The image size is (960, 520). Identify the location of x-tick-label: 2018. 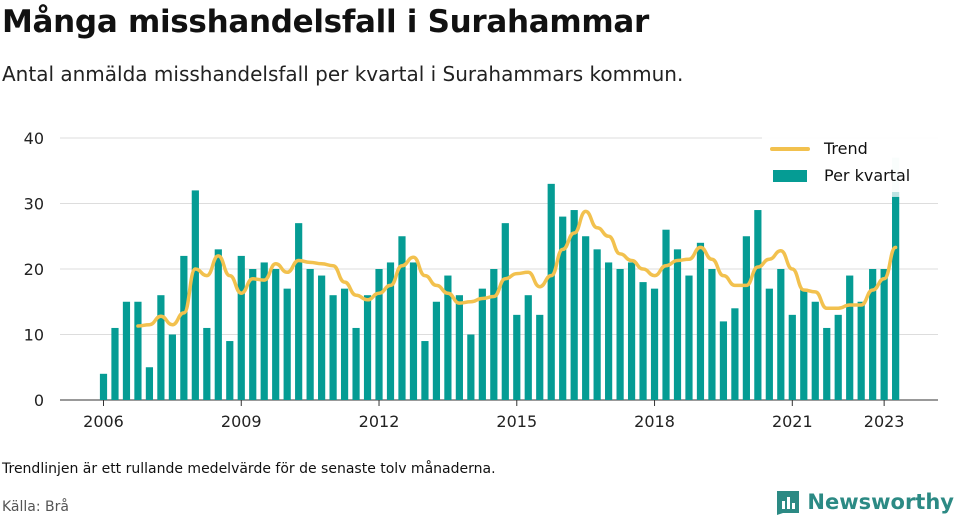
(654, 421).